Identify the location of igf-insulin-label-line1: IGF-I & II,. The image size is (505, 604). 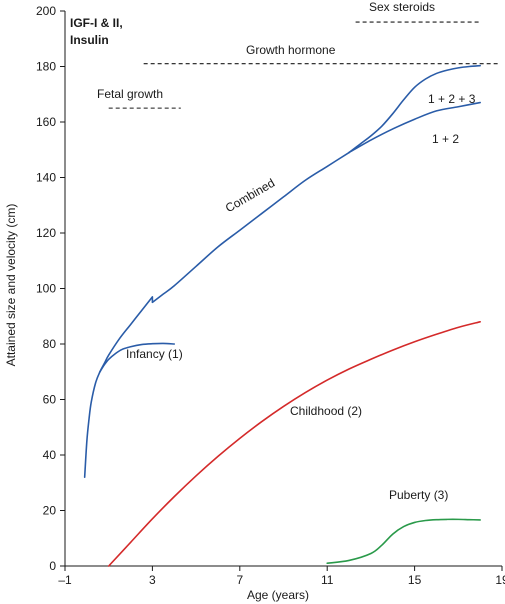
(96, 23).